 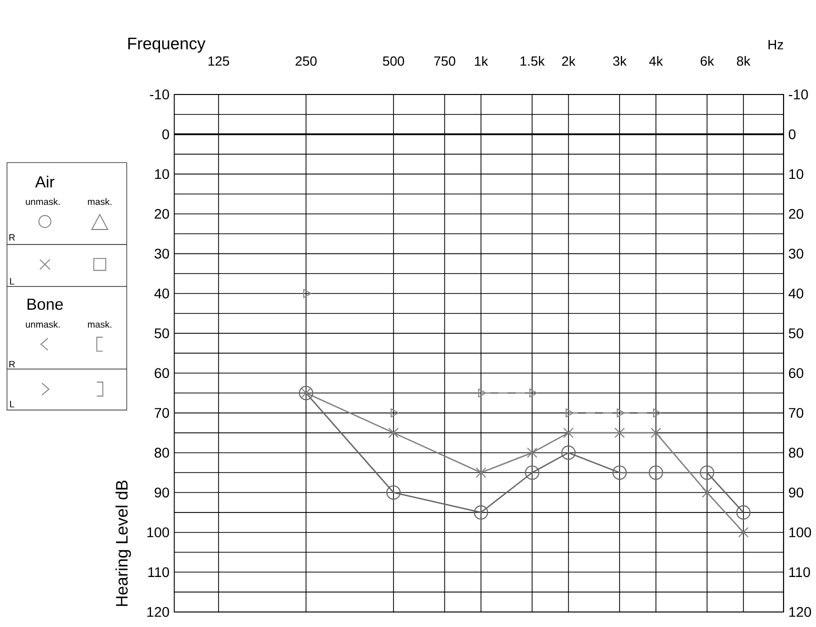 I want to click on y2-tick-label: 20, so click(x=796, y=214).